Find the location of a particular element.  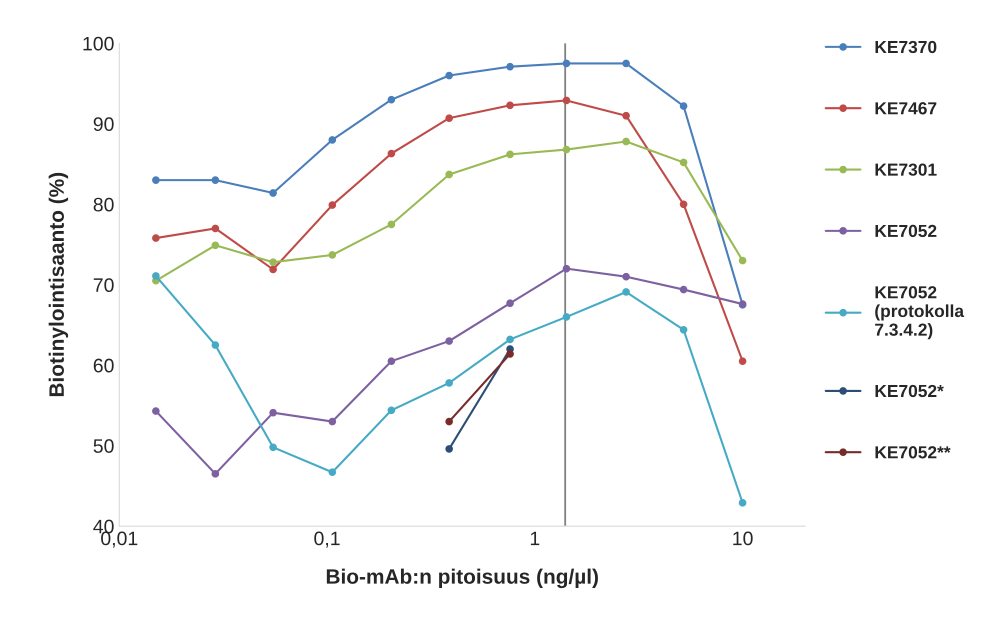

legend-label: KE7467 is located at coordinates (906, 108).